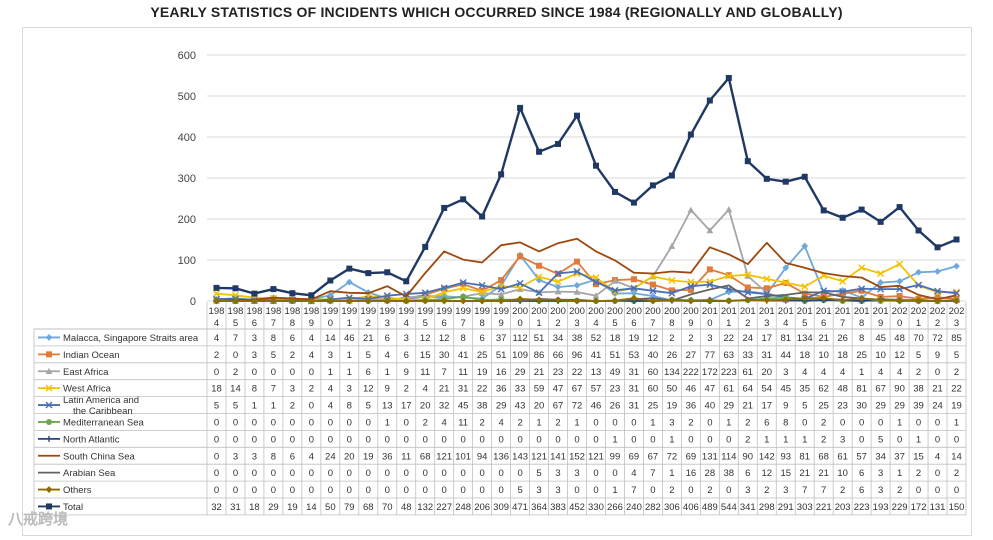  I want to click on table-value-malacca-singapore-straits-area: 3, so click(406, 338).